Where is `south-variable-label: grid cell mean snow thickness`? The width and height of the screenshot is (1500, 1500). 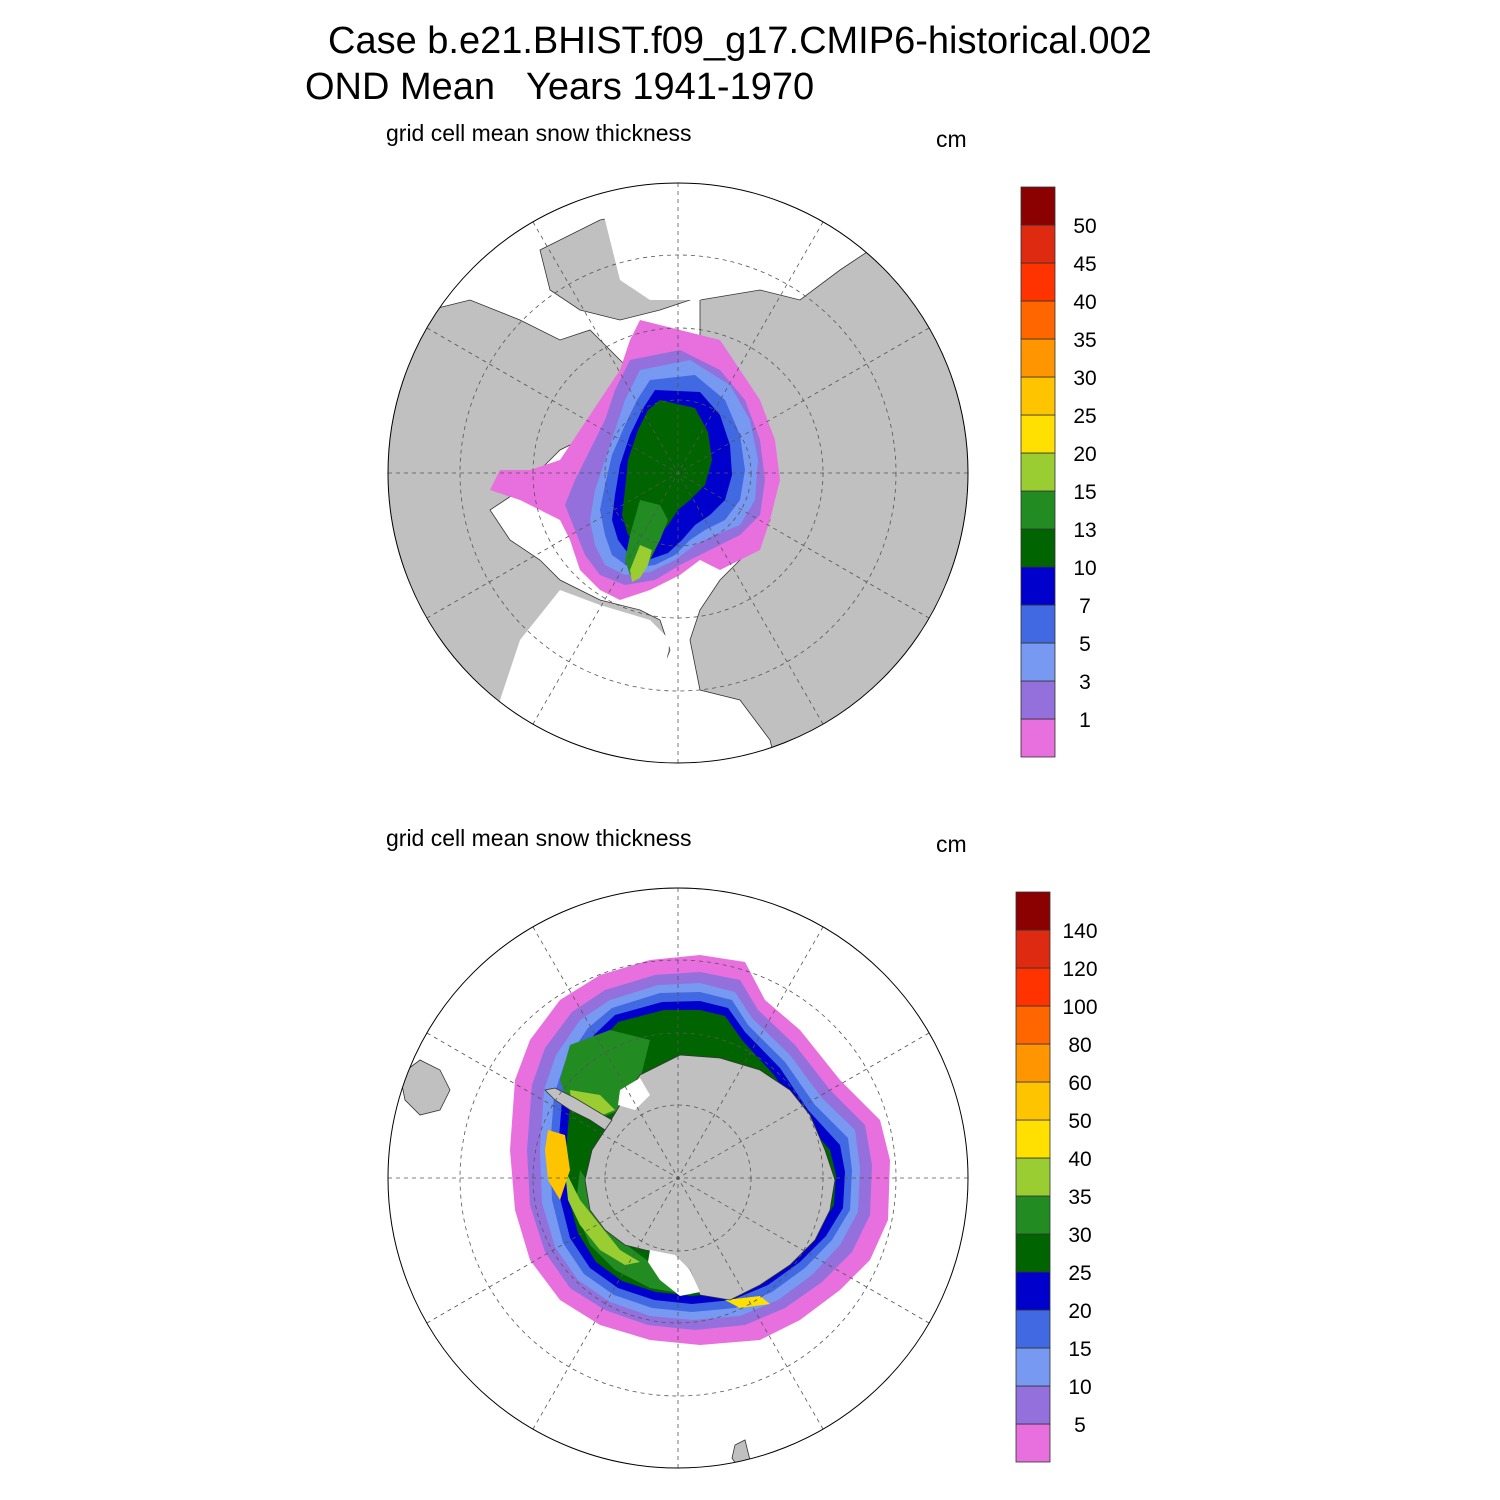 south-variable-label: grid cell mean snow thickness is located at coordinates (539, 838).